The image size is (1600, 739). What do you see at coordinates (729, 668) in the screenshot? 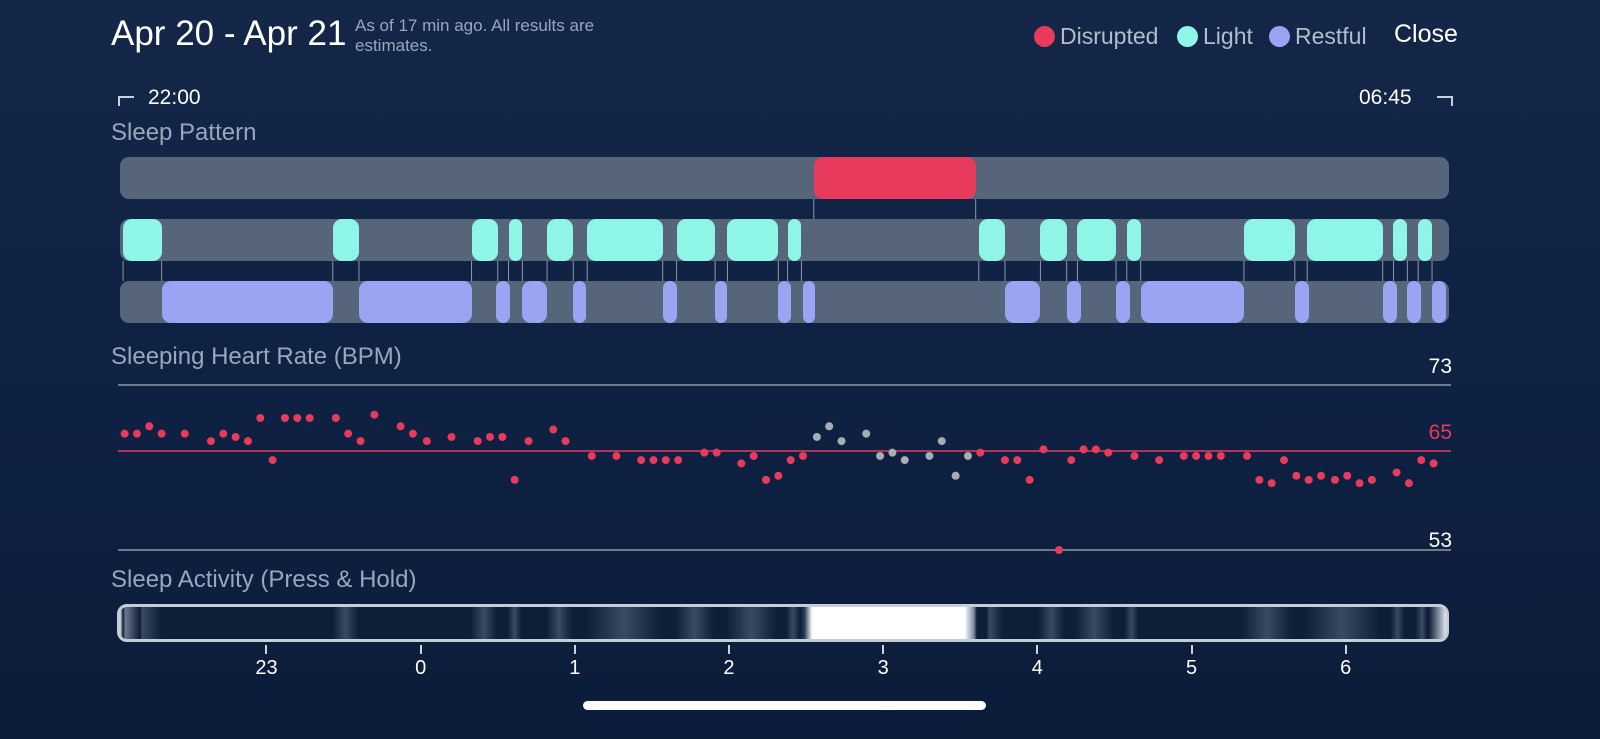
I see `hour-label: 2` at bounding box center [729, 668].